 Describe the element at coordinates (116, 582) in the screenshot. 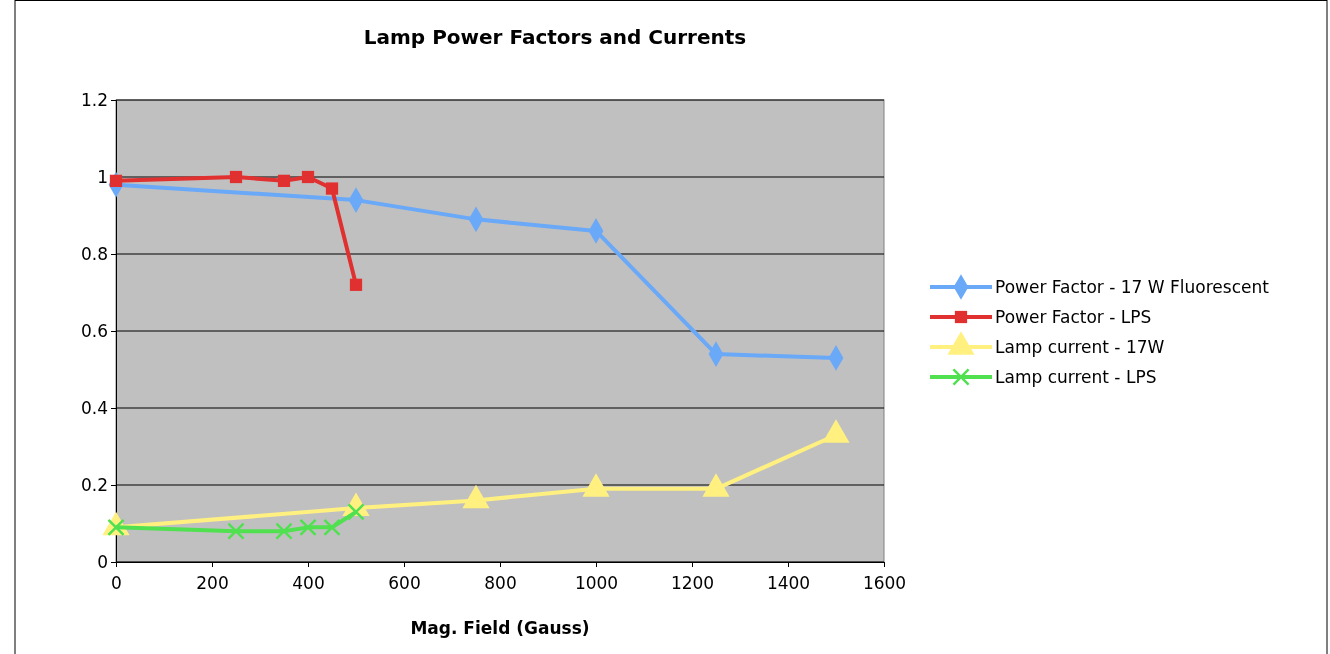

I see `x-tick-label: 0` at that location.